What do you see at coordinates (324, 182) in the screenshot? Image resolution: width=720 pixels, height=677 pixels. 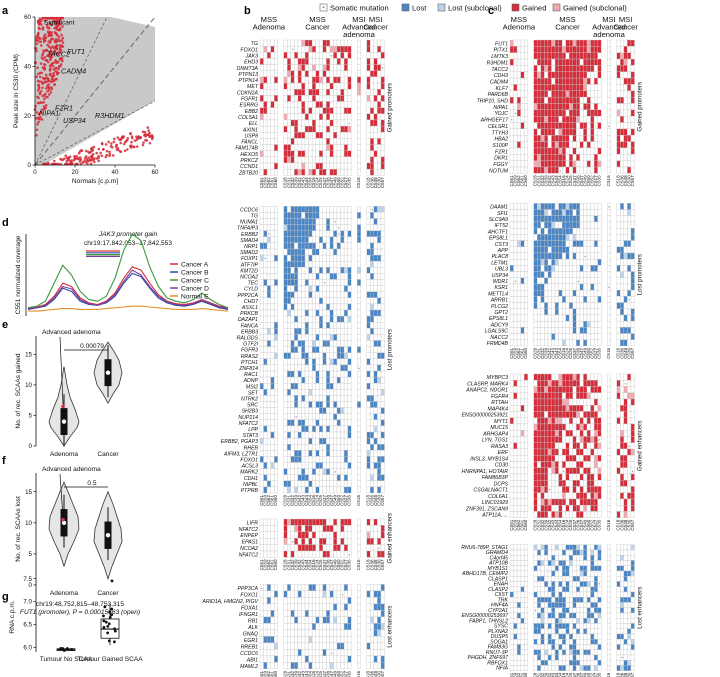 I see `sample-label: C537` at bounding box center [324, 182].